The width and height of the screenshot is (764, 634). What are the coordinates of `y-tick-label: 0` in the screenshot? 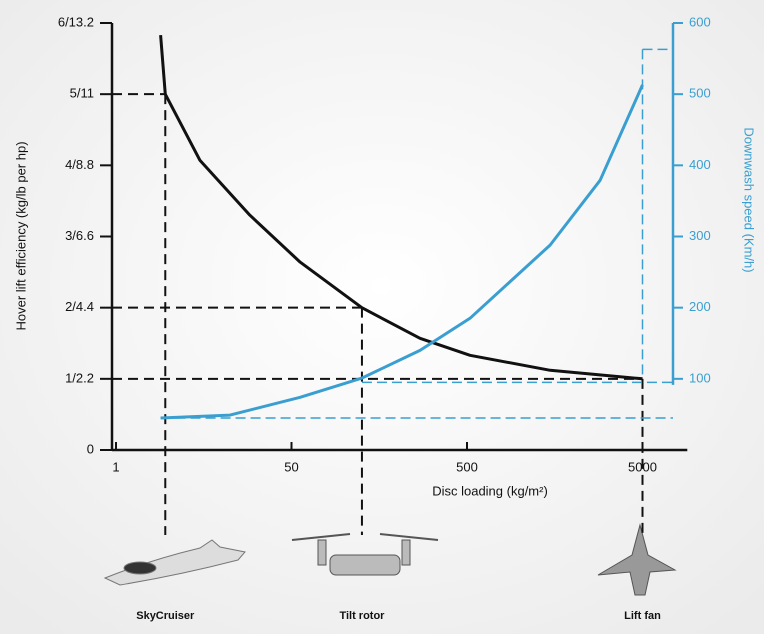 It's located at (90, 448).